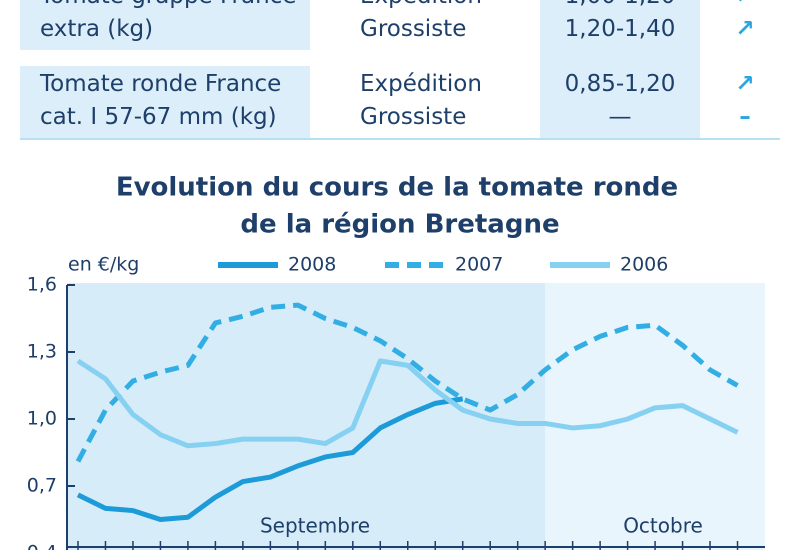  What do you see at coordinates (663, 526) in the screenshot?
I see `month-label: Octobre` at bounding box center [663, 526].